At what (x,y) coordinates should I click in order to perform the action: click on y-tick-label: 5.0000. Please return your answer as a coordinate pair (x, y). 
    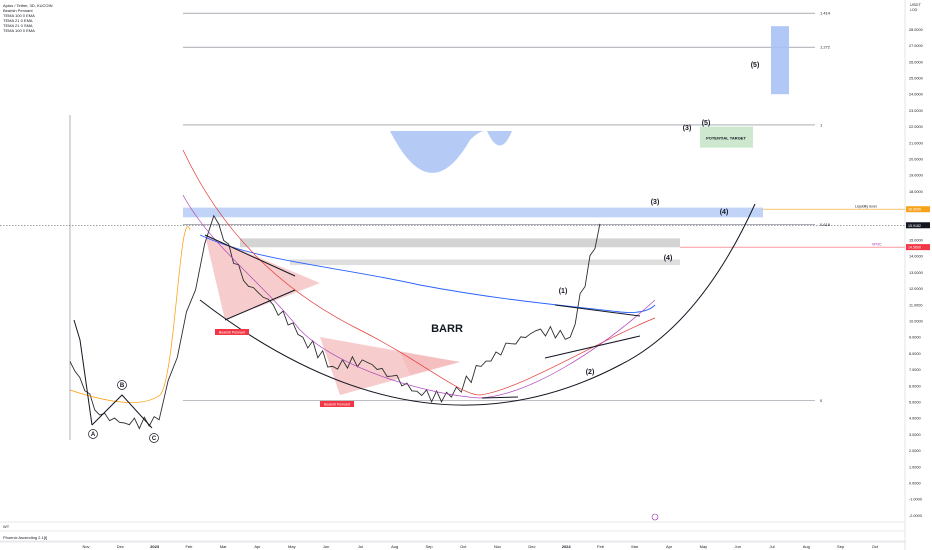
    Looking at the image, I should click on (915, 403).